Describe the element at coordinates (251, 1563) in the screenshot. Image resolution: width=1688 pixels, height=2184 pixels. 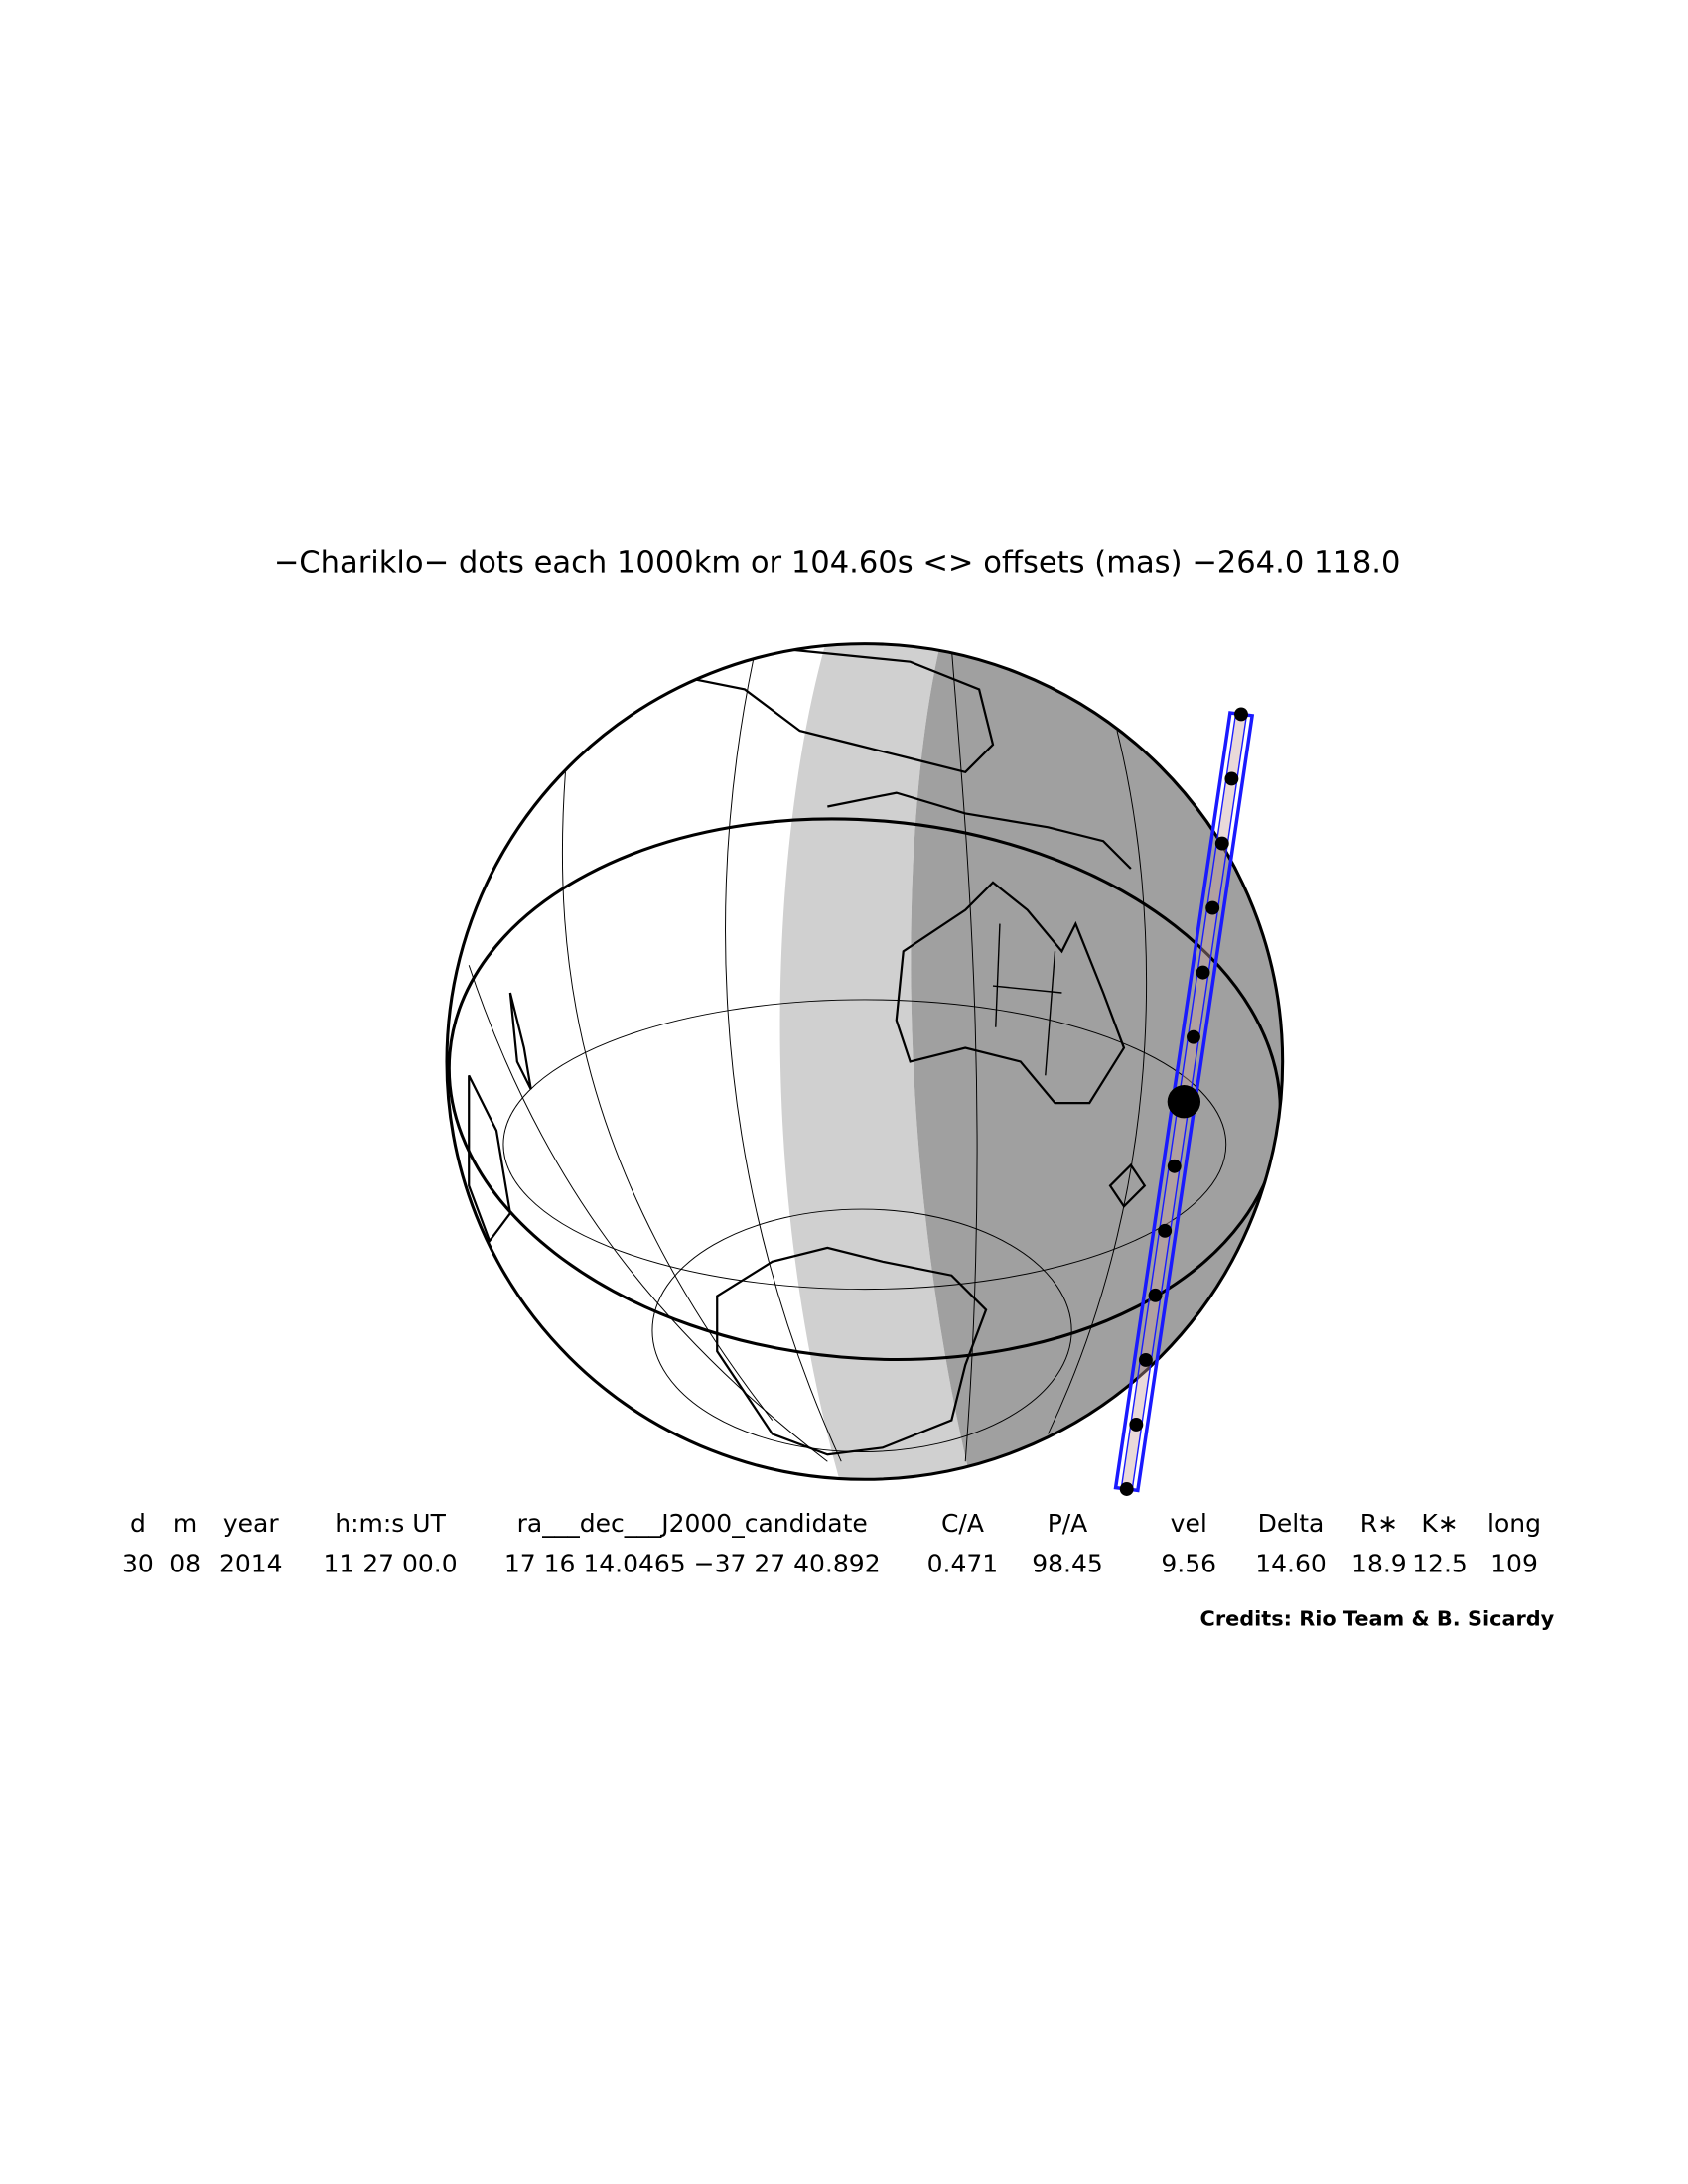
I see `table-cell: 2014` at that location.